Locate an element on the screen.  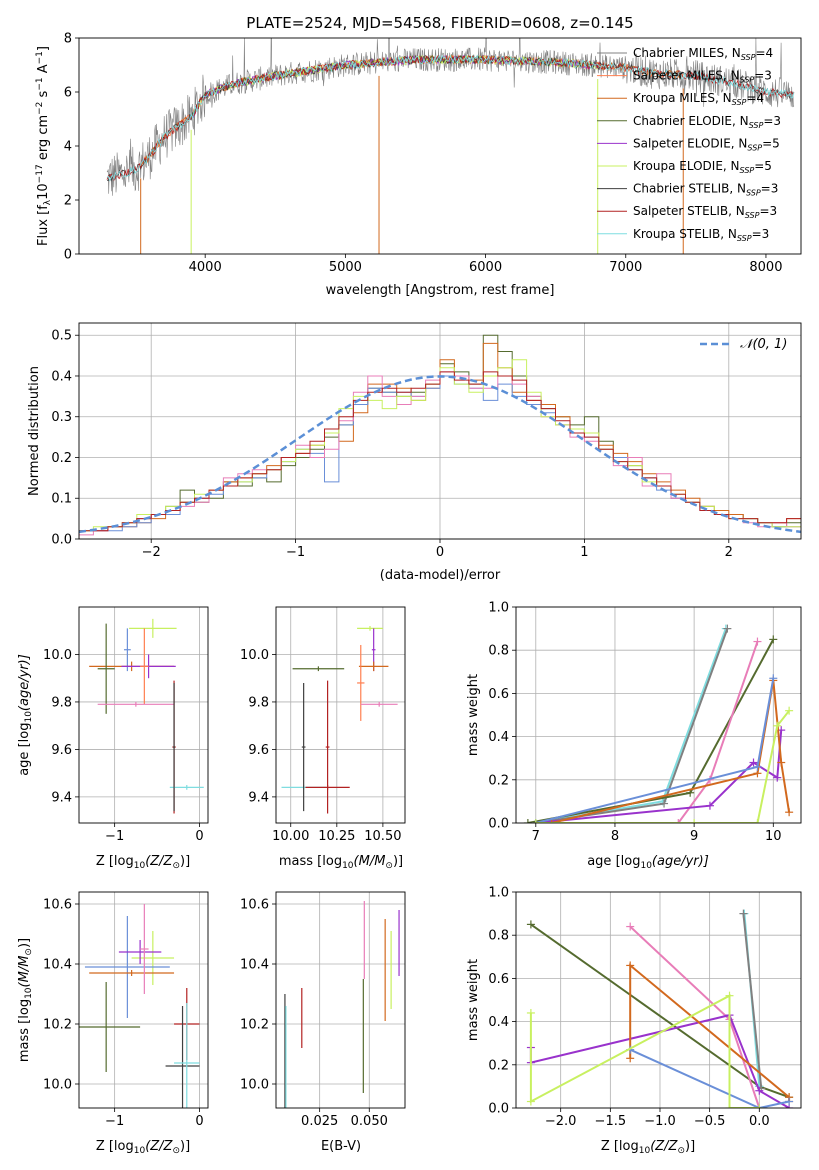
legend-entry: Salpeter STELIB, NSSP=3 is located at coordinates (705, 212).